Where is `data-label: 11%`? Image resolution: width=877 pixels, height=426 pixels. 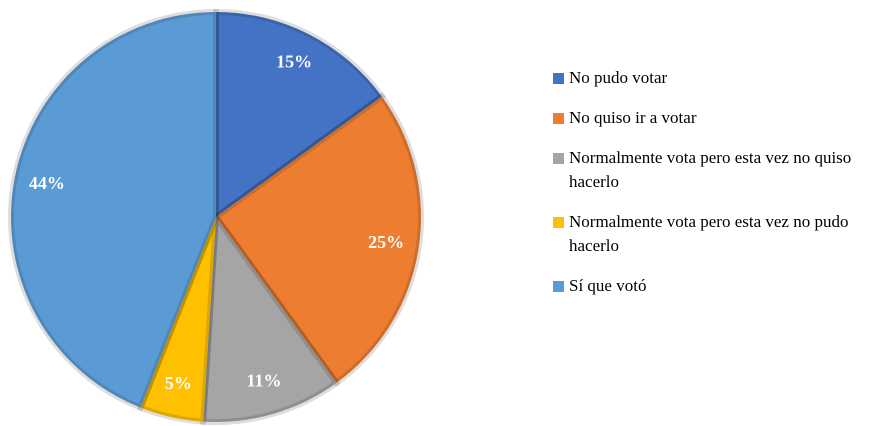 data-label: 11% is located at coordinates (264, 380).